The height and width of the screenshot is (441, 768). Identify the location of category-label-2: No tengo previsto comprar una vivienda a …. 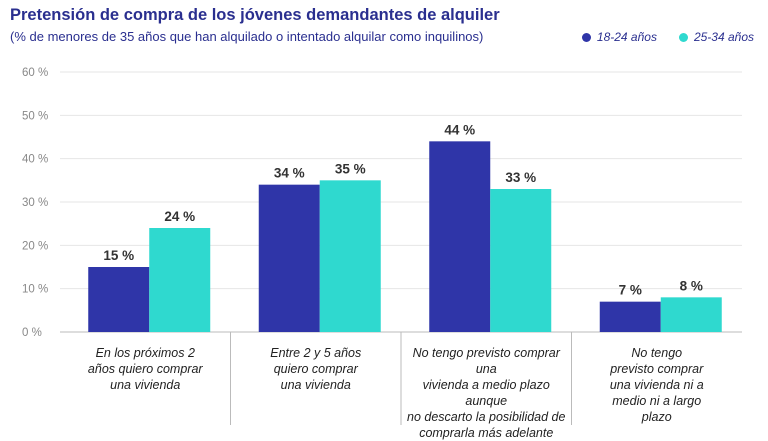
(486, 393).